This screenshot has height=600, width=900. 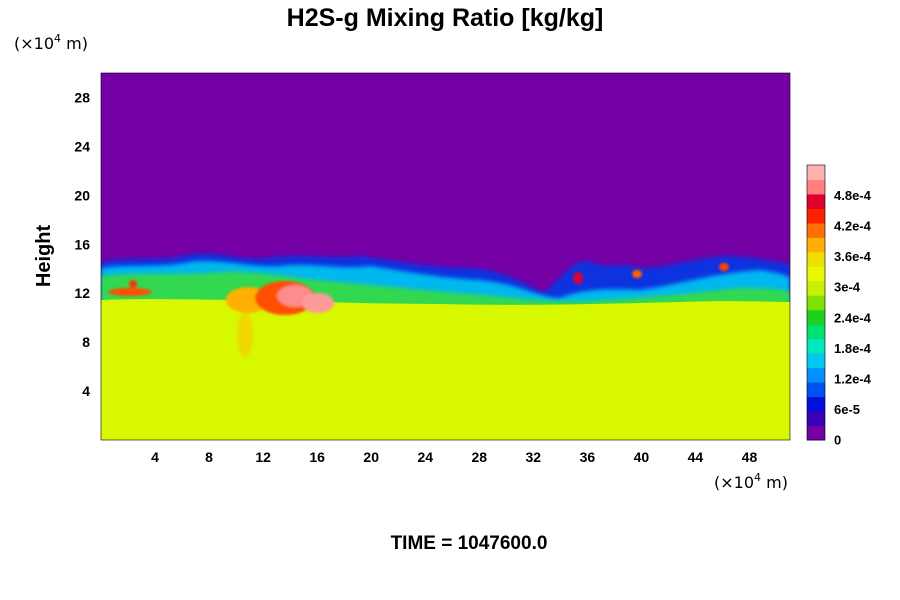 What do you see at coordinates (445, 18) in the screenshot?
I see `chart-title: H2S-g Mixing Ratio [kg/kg]` at bounding box center [445, 18].